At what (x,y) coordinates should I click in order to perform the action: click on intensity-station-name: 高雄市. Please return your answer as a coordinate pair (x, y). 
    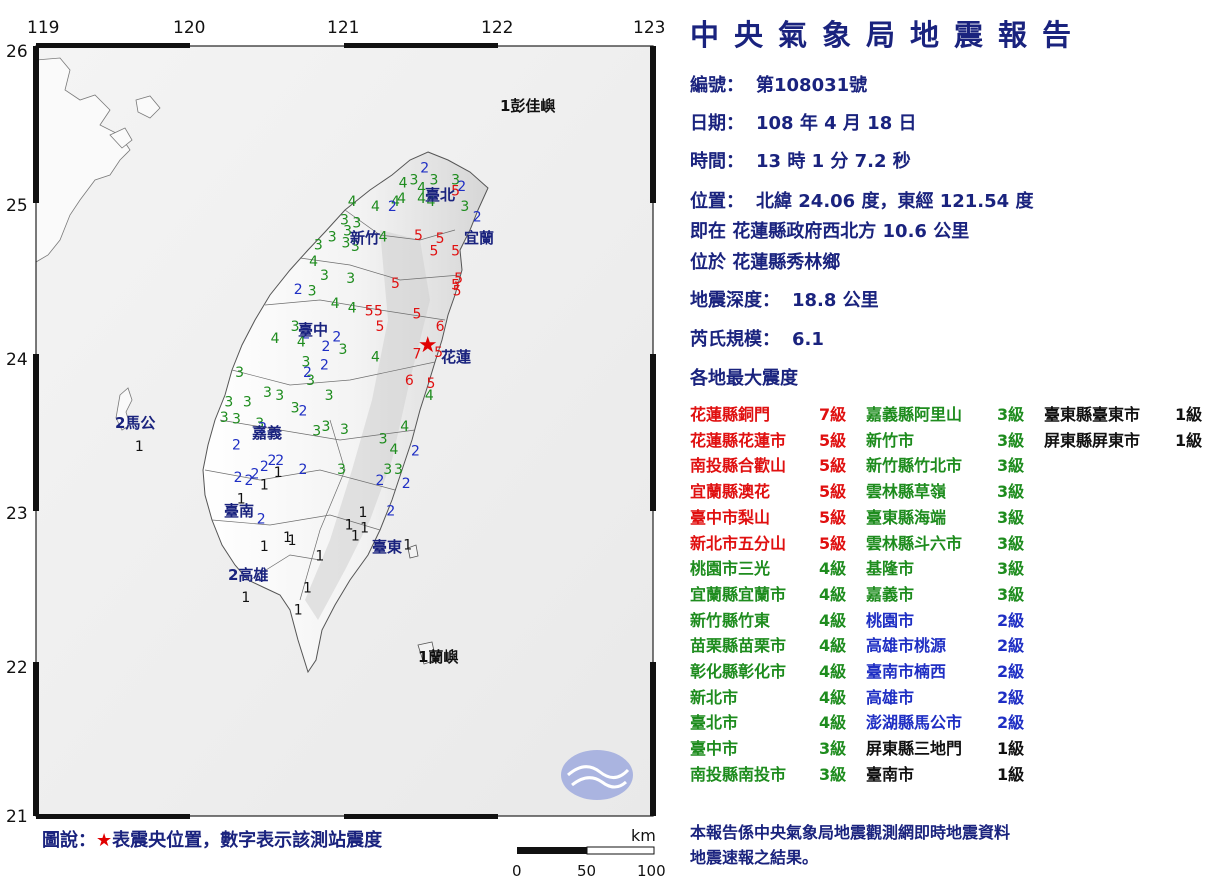
    Looking at the image, I should click on (890, 697).